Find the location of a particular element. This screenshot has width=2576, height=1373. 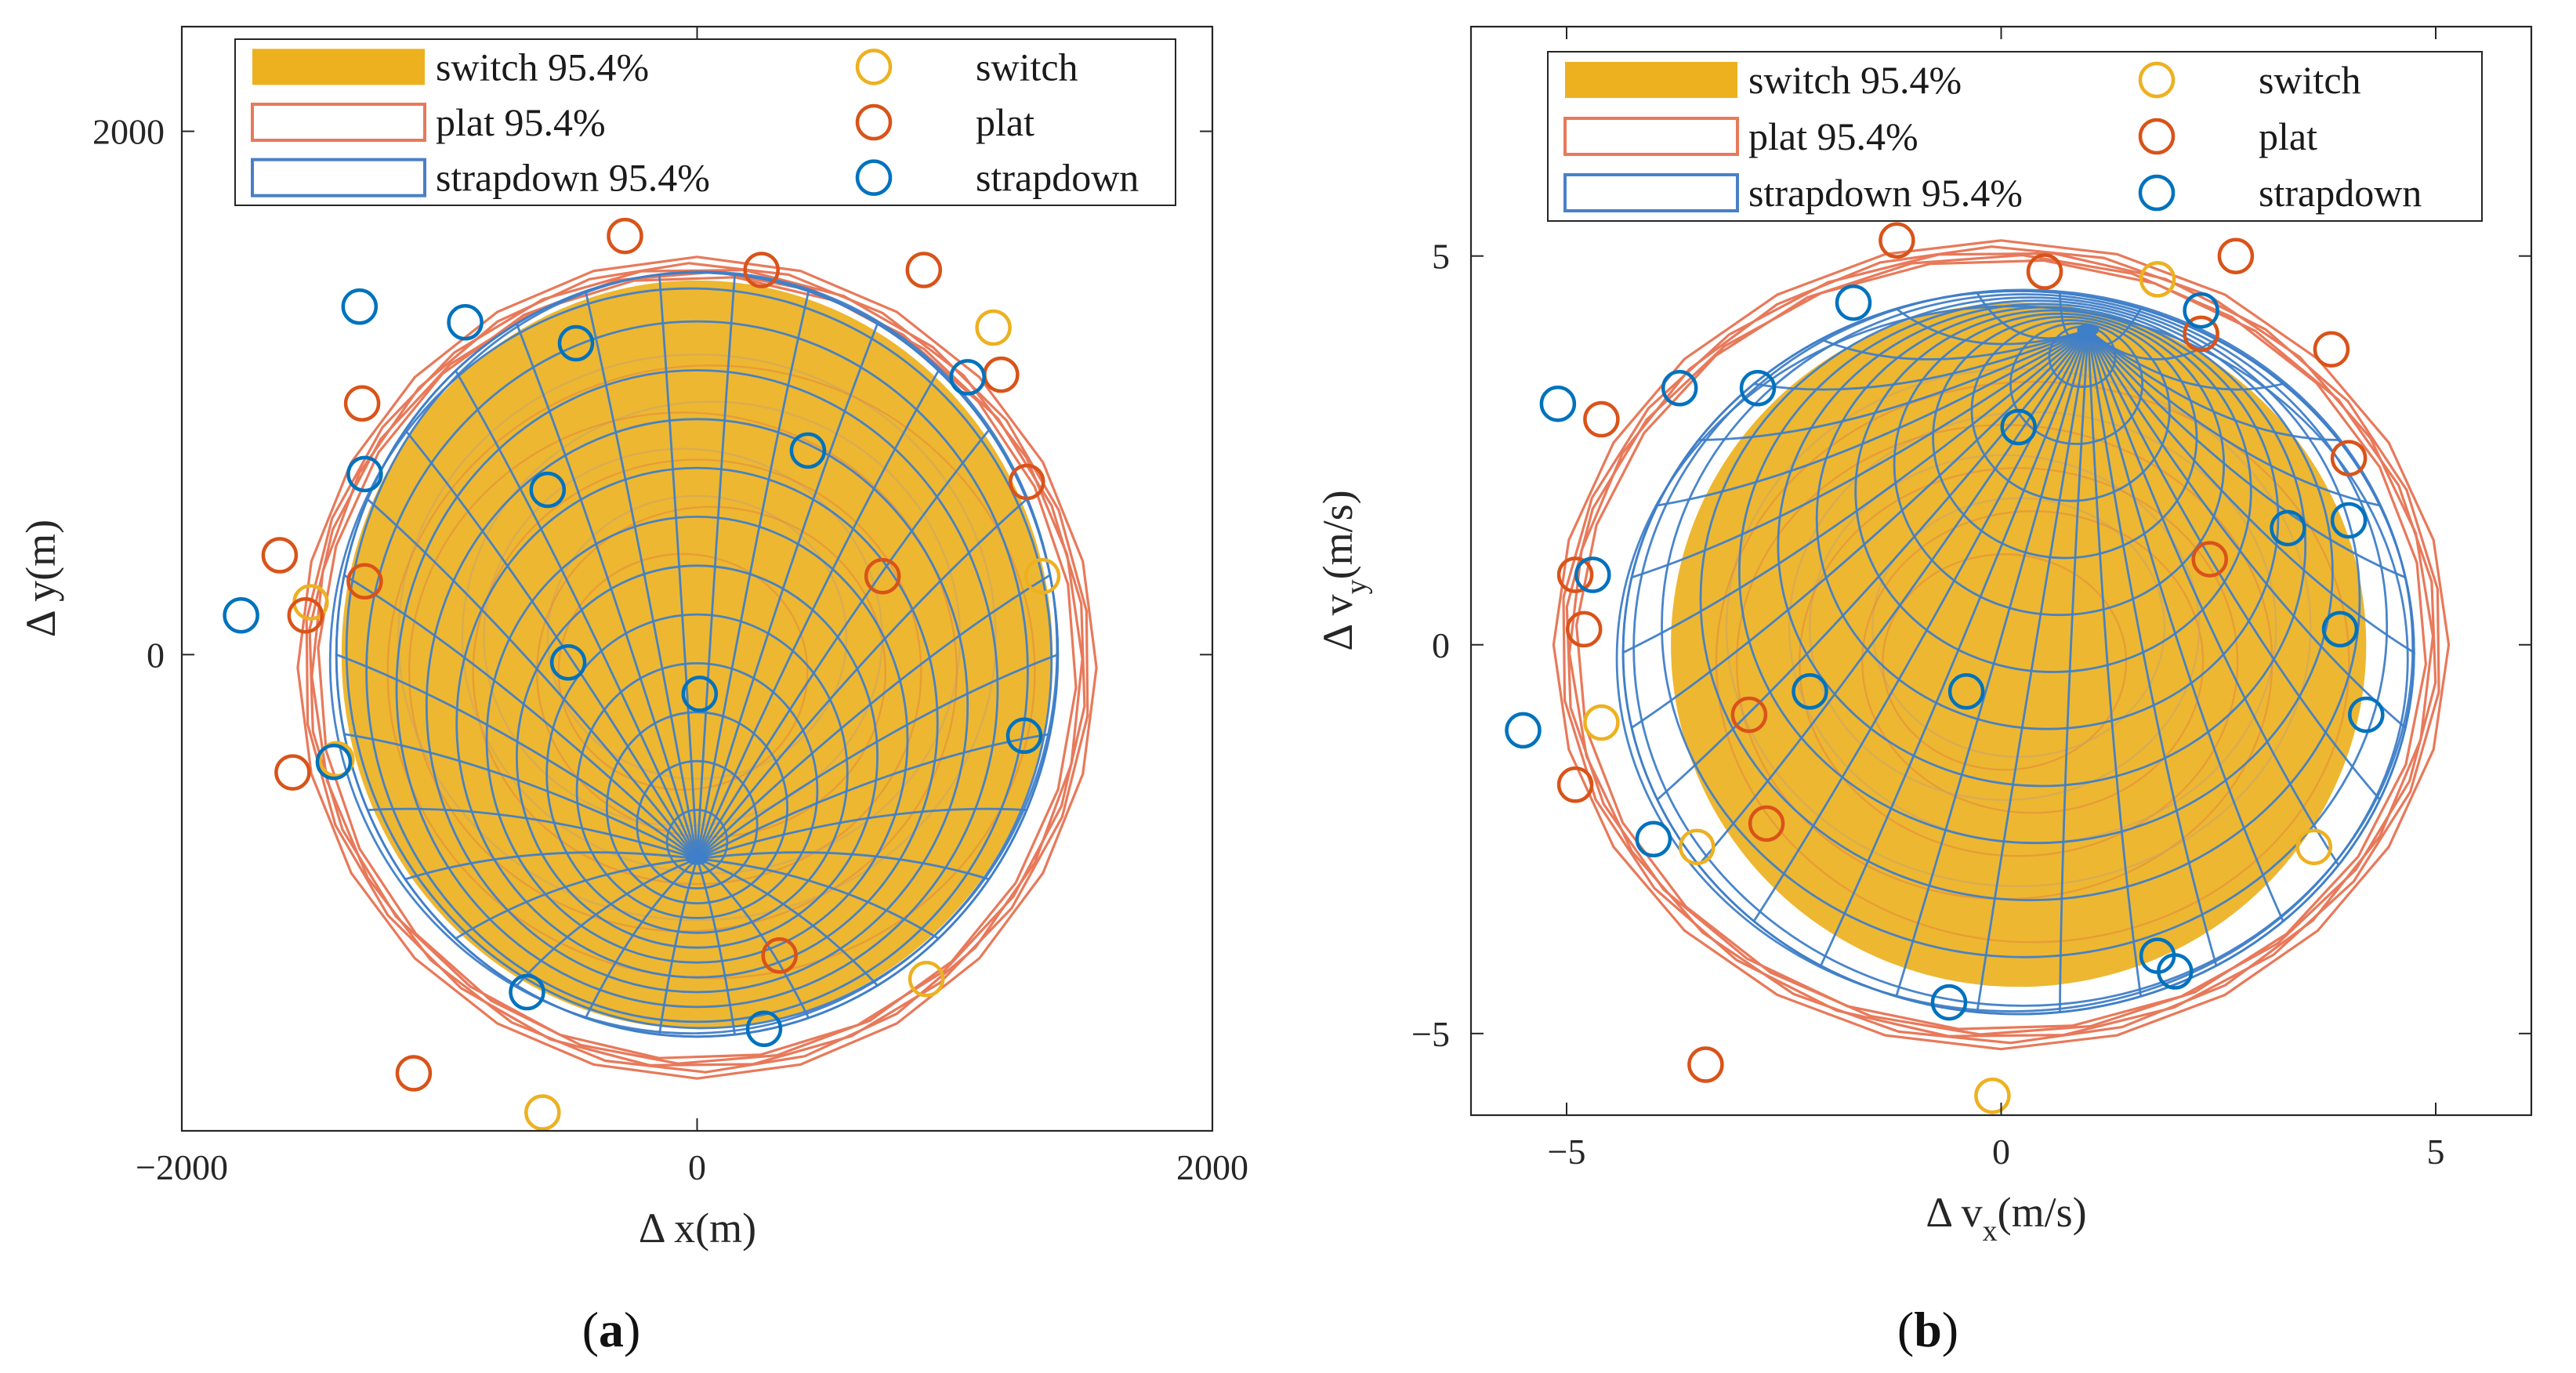

y-tick-label: −5 is located at coordinates (1430, 1034).